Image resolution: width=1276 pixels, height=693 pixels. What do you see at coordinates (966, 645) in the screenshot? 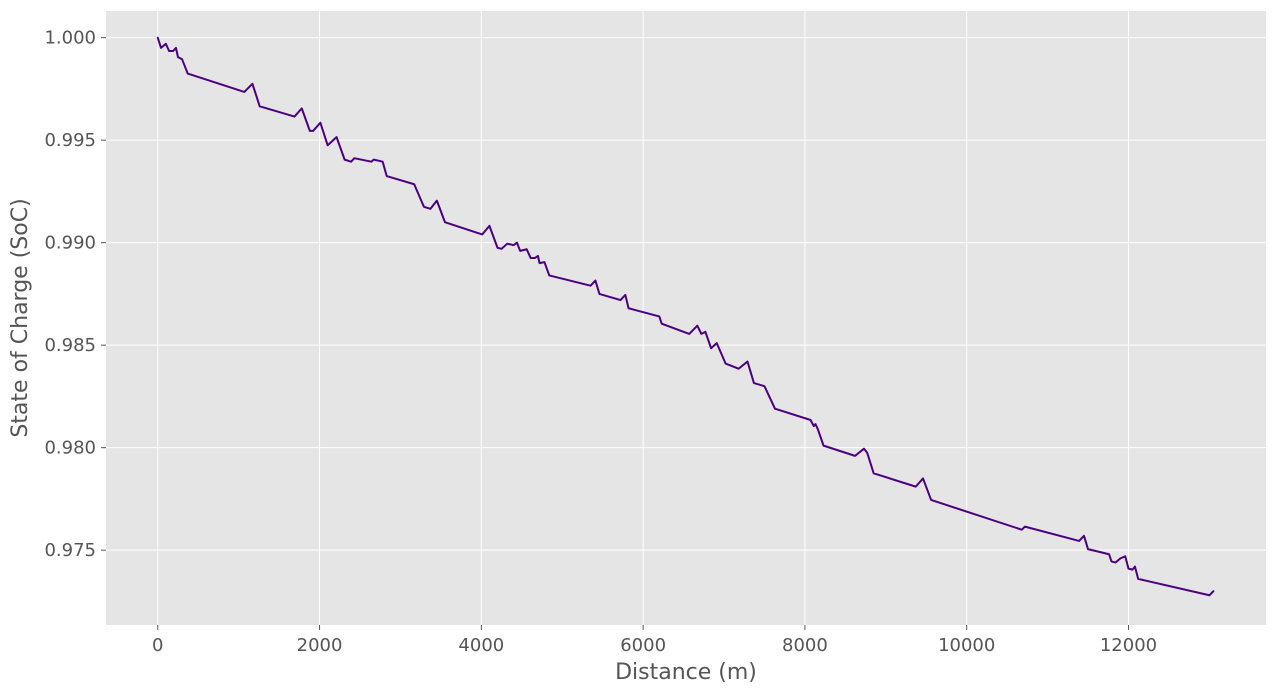
I see `x-tick-label: 10000` at bounding box center [966, 645].